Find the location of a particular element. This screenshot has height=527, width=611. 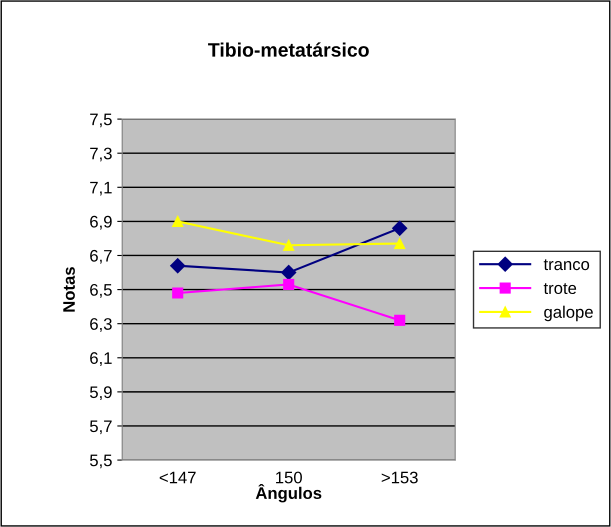

x-tick-label: >153 is located at coordinates (400, 478).